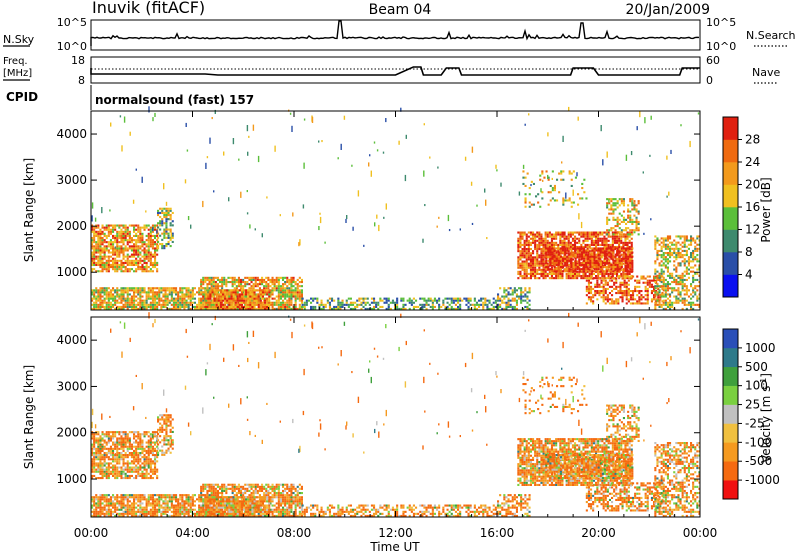 The width and height of the screenshot is (800, 554). Describe the element at coordinates (174, 100) in the screenshot. I see `cpid-value: normalsound (fast) 157` at that location.